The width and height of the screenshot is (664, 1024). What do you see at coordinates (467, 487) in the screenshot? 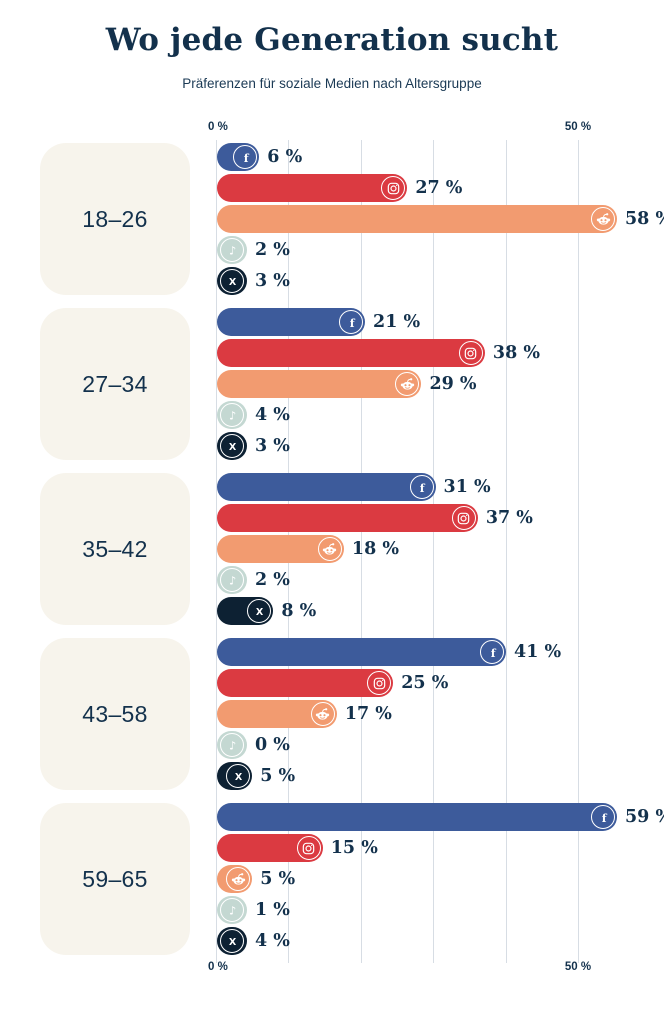
I see `bar-value-label: 31 %` at bounding box center [467, 487].